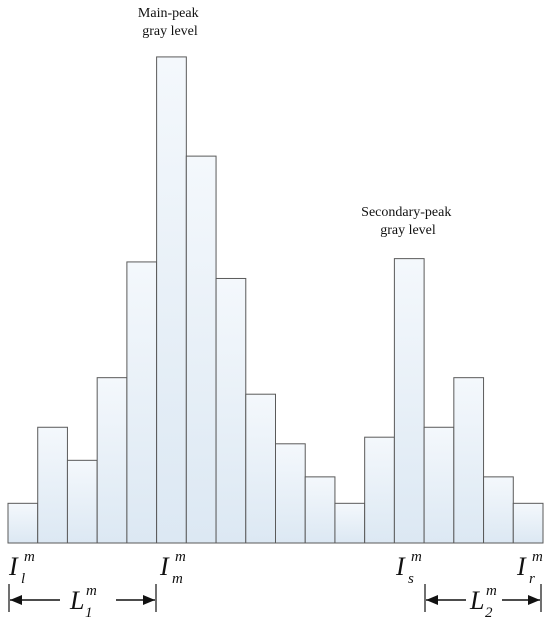 This screenshot has width=550, height=628. Describe the element at coordinates (89, 613) in the screenshot. I see `svg-text: 1` at that location.